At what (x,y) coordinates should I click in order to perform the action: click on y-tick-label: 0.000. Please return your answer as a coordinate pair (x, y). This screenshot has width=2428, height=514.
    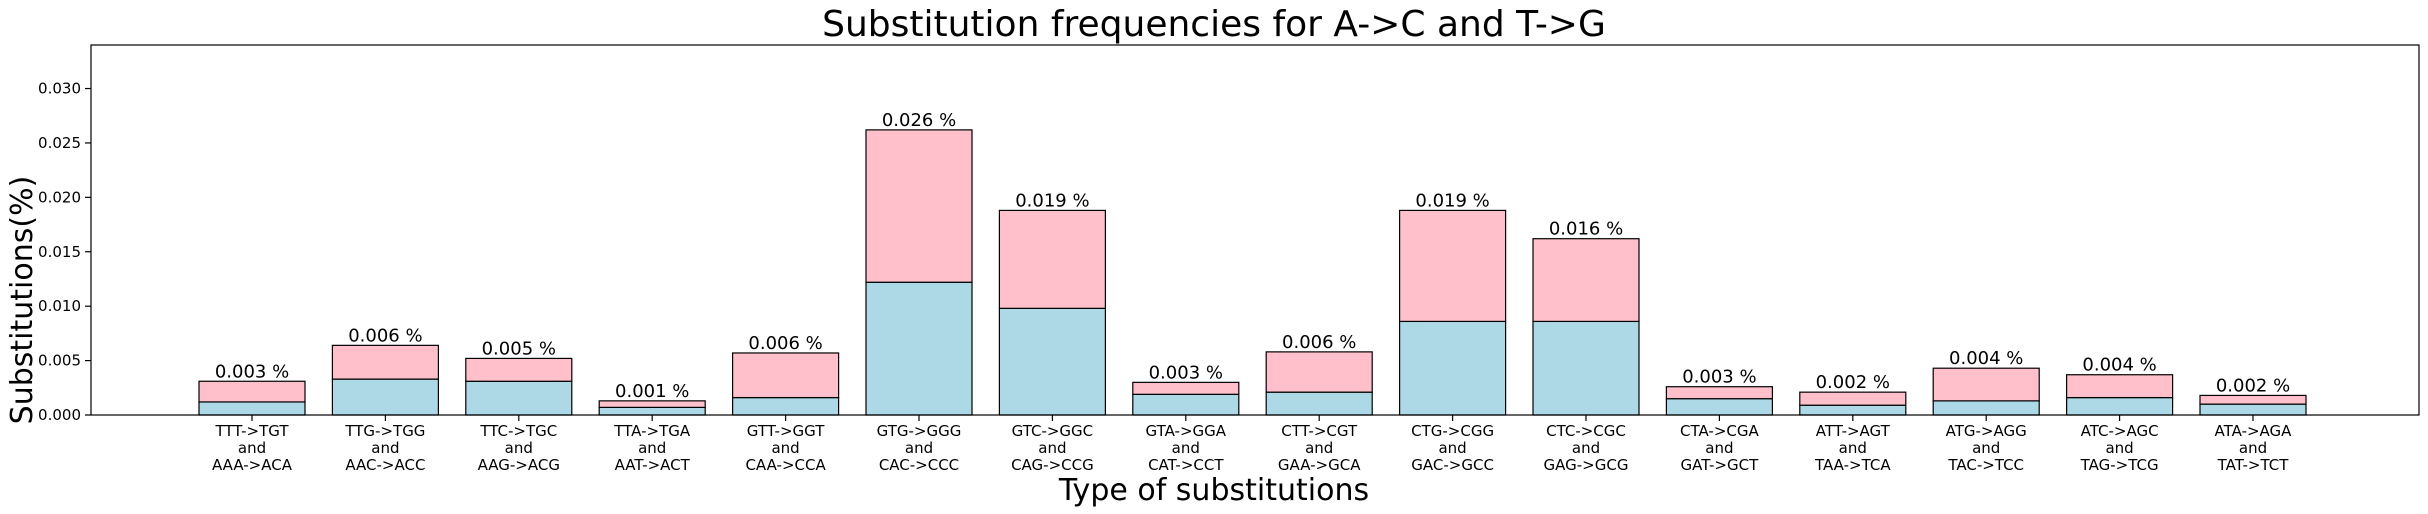
    Looking at the image, I should click on (59, 415).